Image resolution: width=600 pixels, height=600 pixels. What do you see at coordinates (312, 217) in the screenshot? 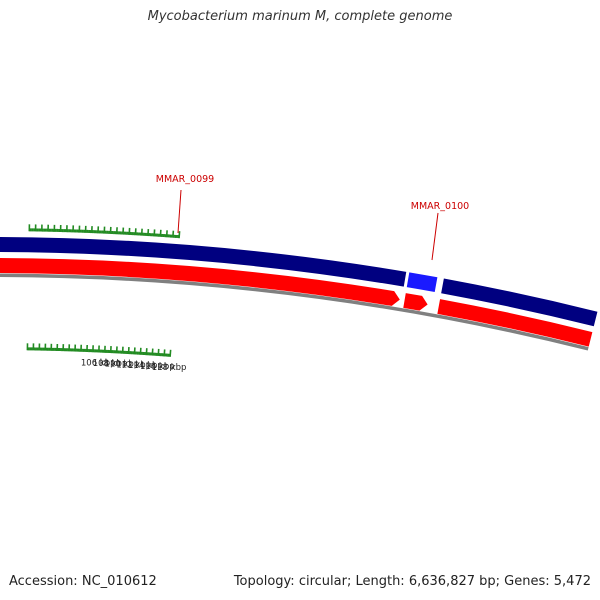
I see `gene-labels: MMAR_0099 MMAR_0100` at bounding box center [312, 217].